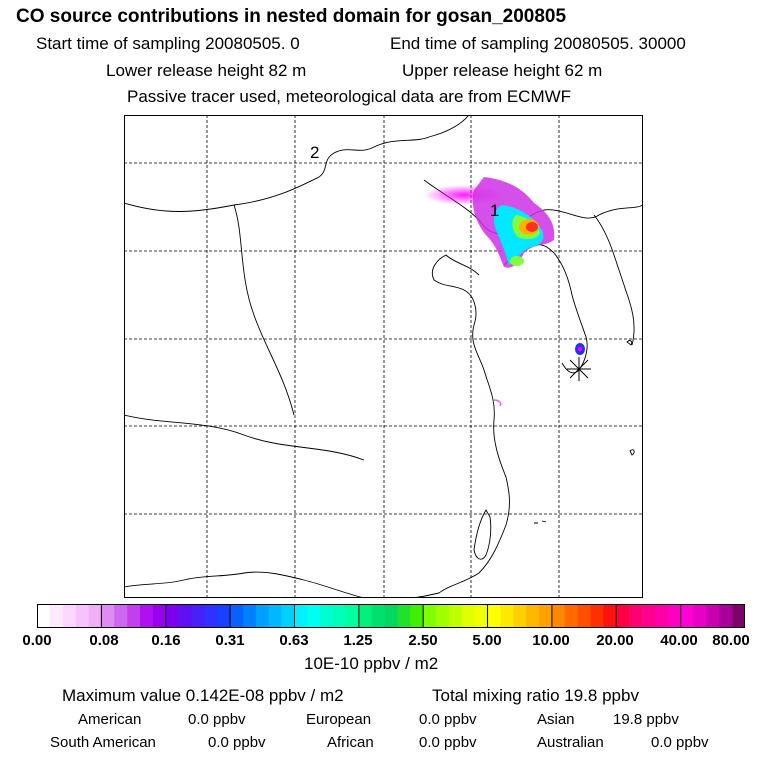 The image size is (768, 768). I want to click on colorbar-tick-6: 2.50, so click(423, 640).